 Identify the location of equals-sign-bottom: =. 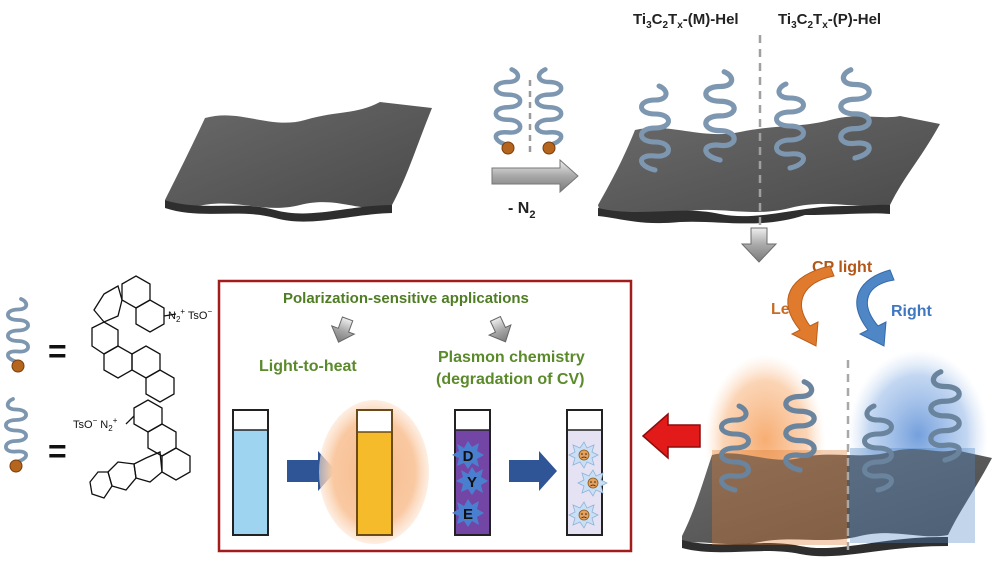
(57, 451).